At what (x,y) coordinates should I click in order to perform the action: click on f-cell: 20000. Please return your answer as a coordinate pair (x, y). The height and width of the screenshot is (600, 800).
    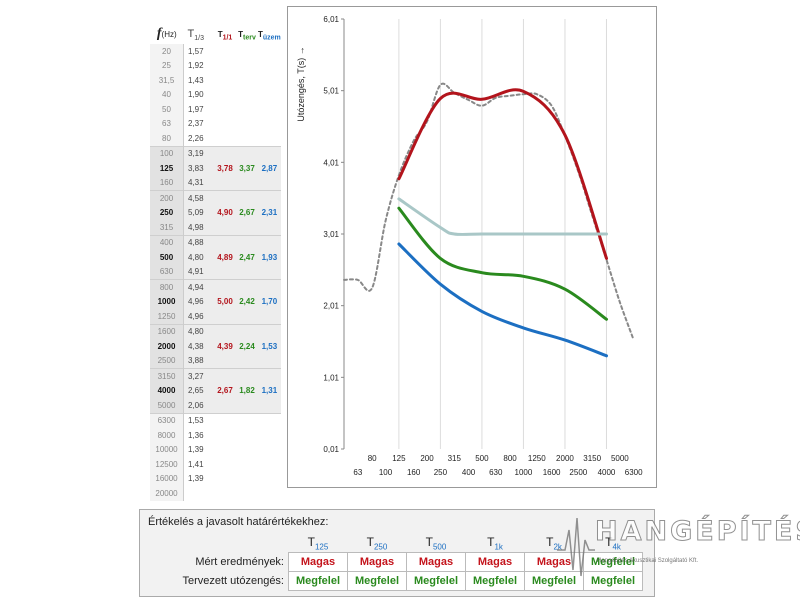
    Looking at the image, I should click on (167, 493).